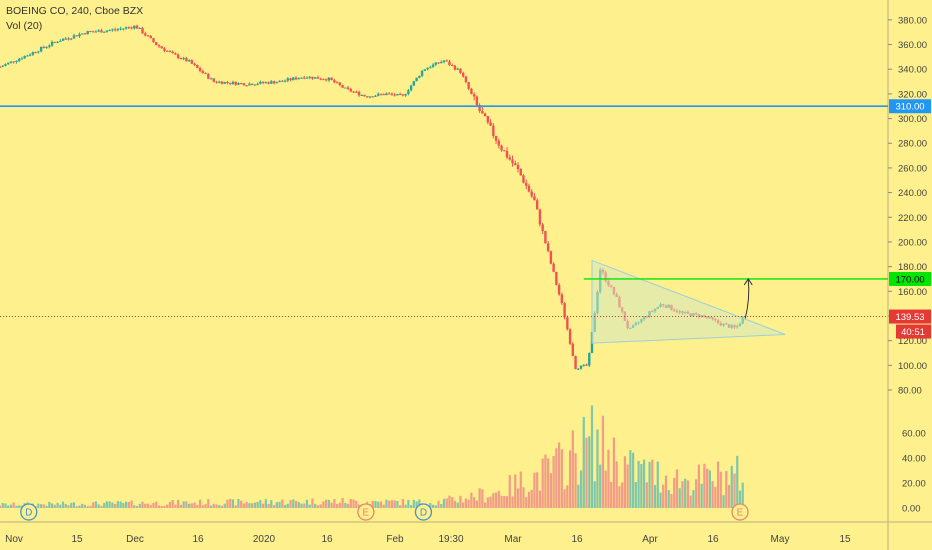  I want to click on price-tick-label: 300.00, so click(912, 119).